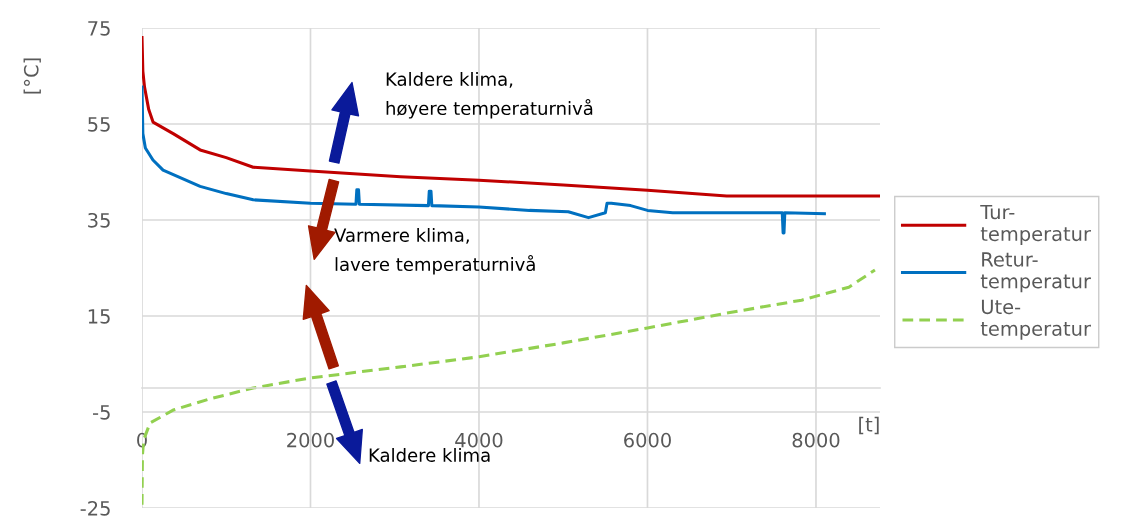 This screenshot has width=1127, height=521. Describe the element at coordinates (1035, 319) in the screenshot. I see `legend-label: Ute- temperatur` at that location.